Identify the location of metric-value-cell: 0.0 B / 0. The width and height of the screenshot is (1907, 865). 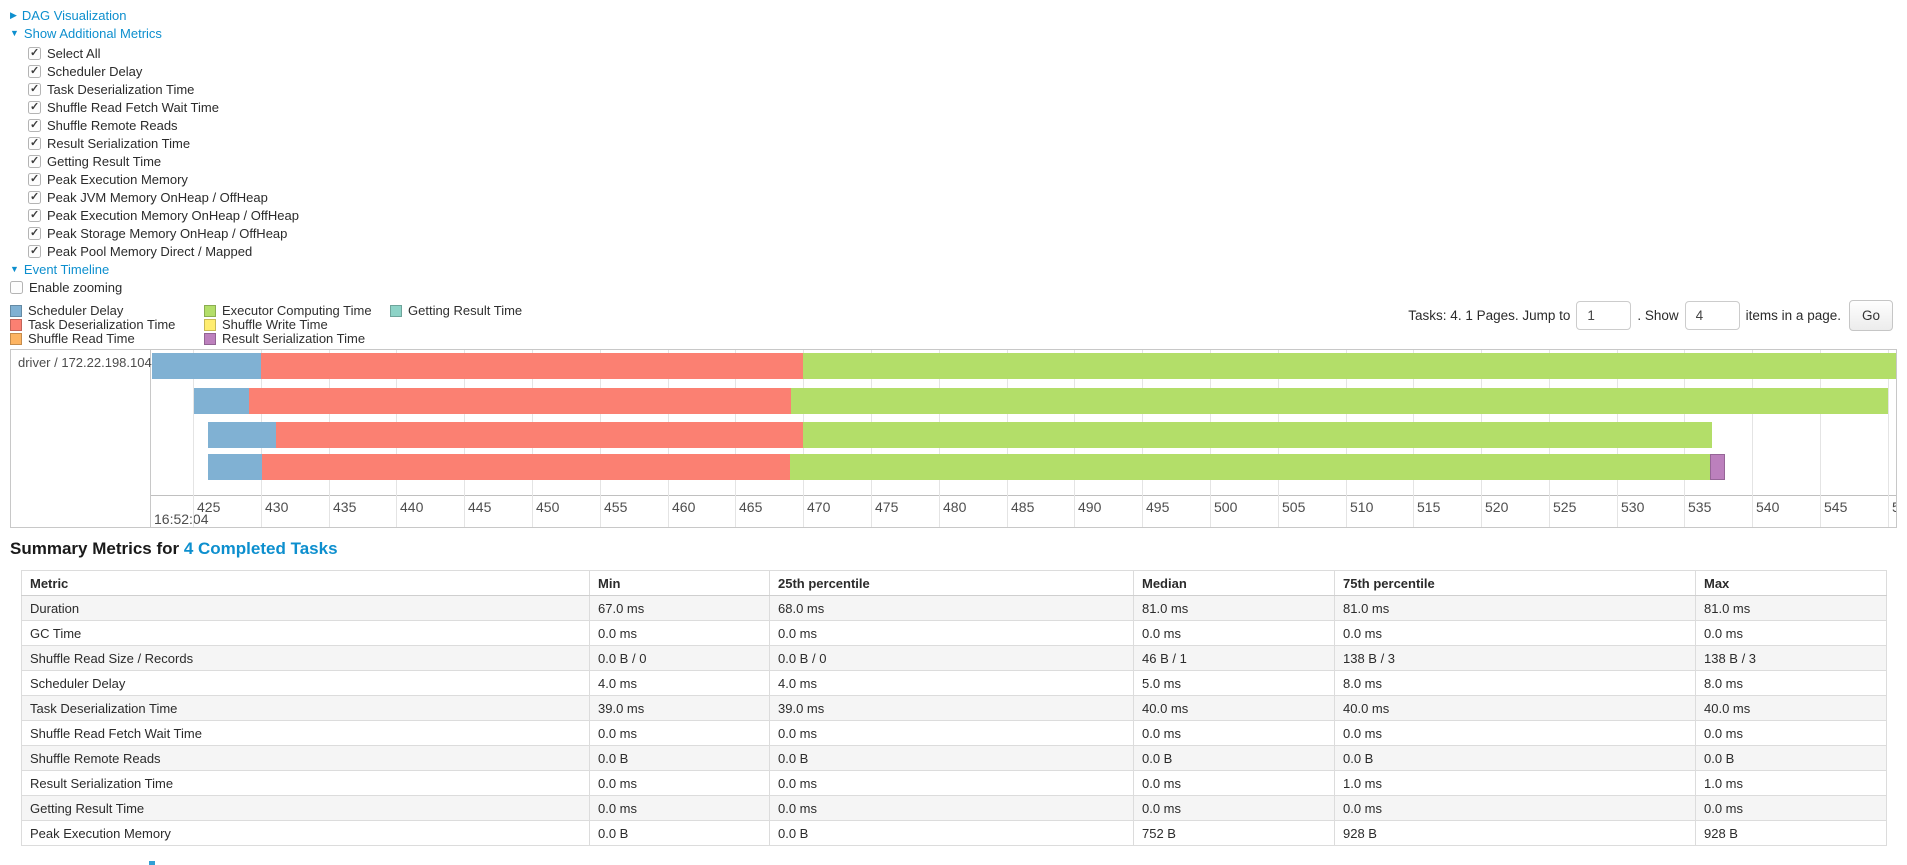
(951, 658).